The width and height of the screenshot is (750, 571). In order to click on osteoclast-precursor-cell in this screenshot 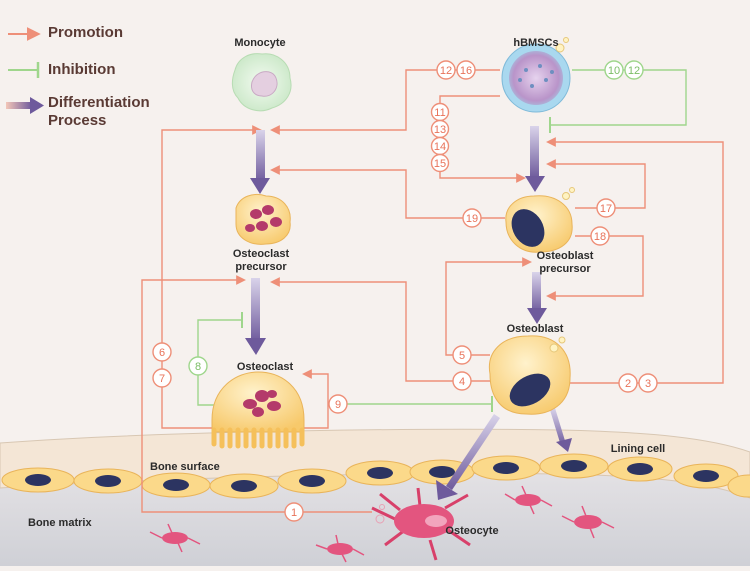, I will do `click(263, 219)`.